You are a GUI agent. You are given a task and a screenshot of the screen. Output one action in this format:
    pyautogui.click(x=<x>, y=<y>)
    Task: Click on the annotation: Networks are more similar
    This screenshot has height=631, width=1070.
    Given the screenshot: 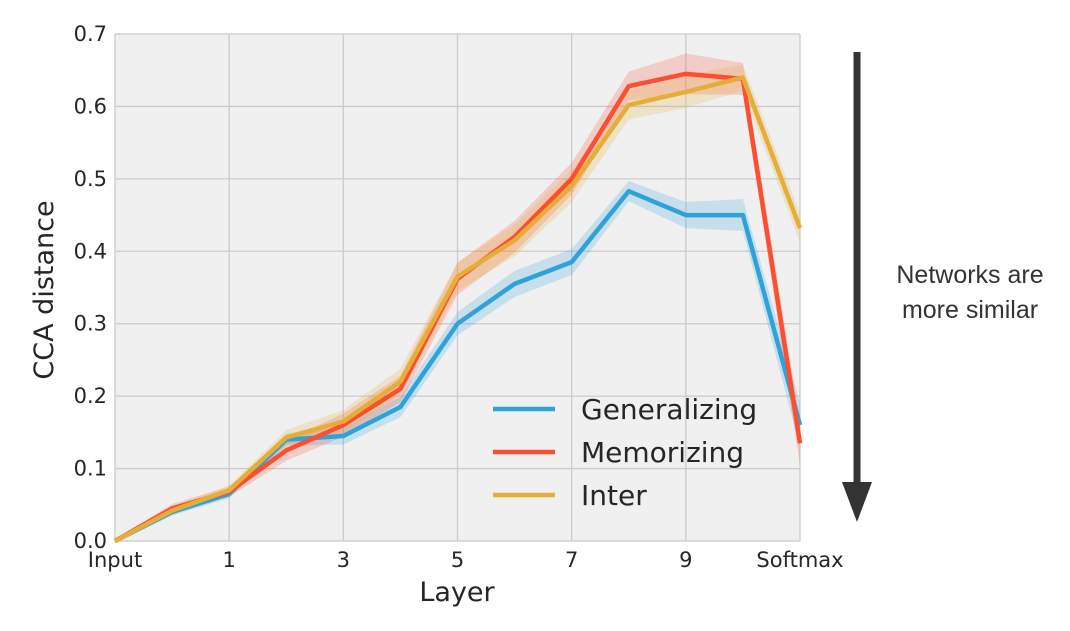 What is the action you would take?
    pyautogui.click(x=943, y=287)
    